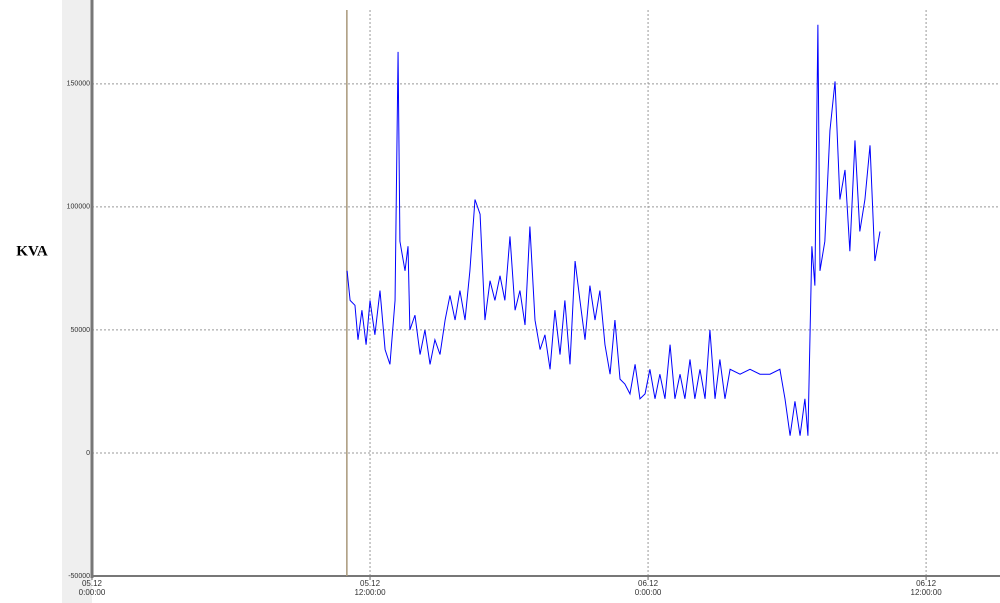  Describe the element at coordinates (926, 588) in the screenshot. I see `x-tick-label: 06.12 12:00:00` at that location.